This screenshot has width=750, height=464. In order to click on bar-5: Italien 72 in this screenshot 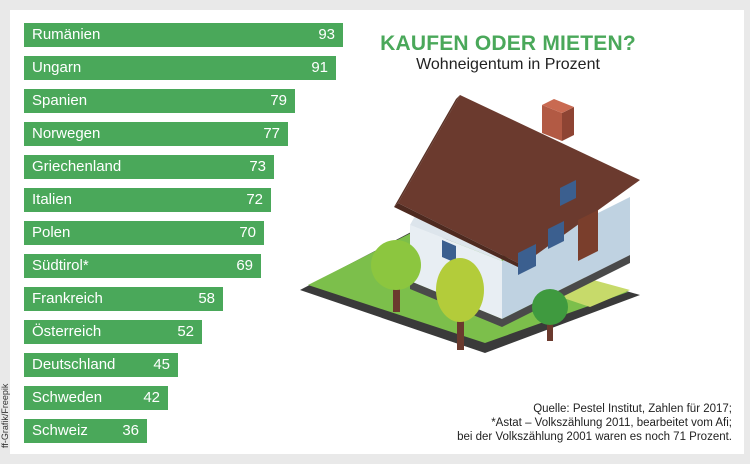, I will do `click(147, 200)`.